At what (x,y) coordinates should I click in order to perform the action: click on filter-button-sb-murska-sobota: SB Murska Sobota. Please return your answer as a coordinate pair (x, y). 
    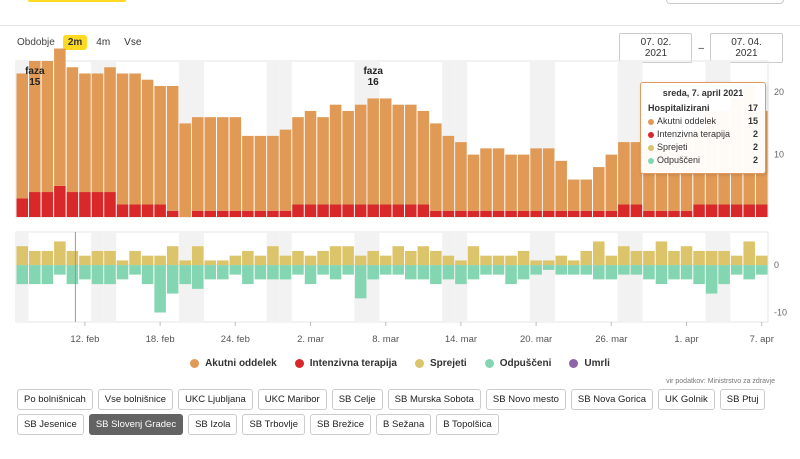
    Looking at the image, I should click on (434, 399).